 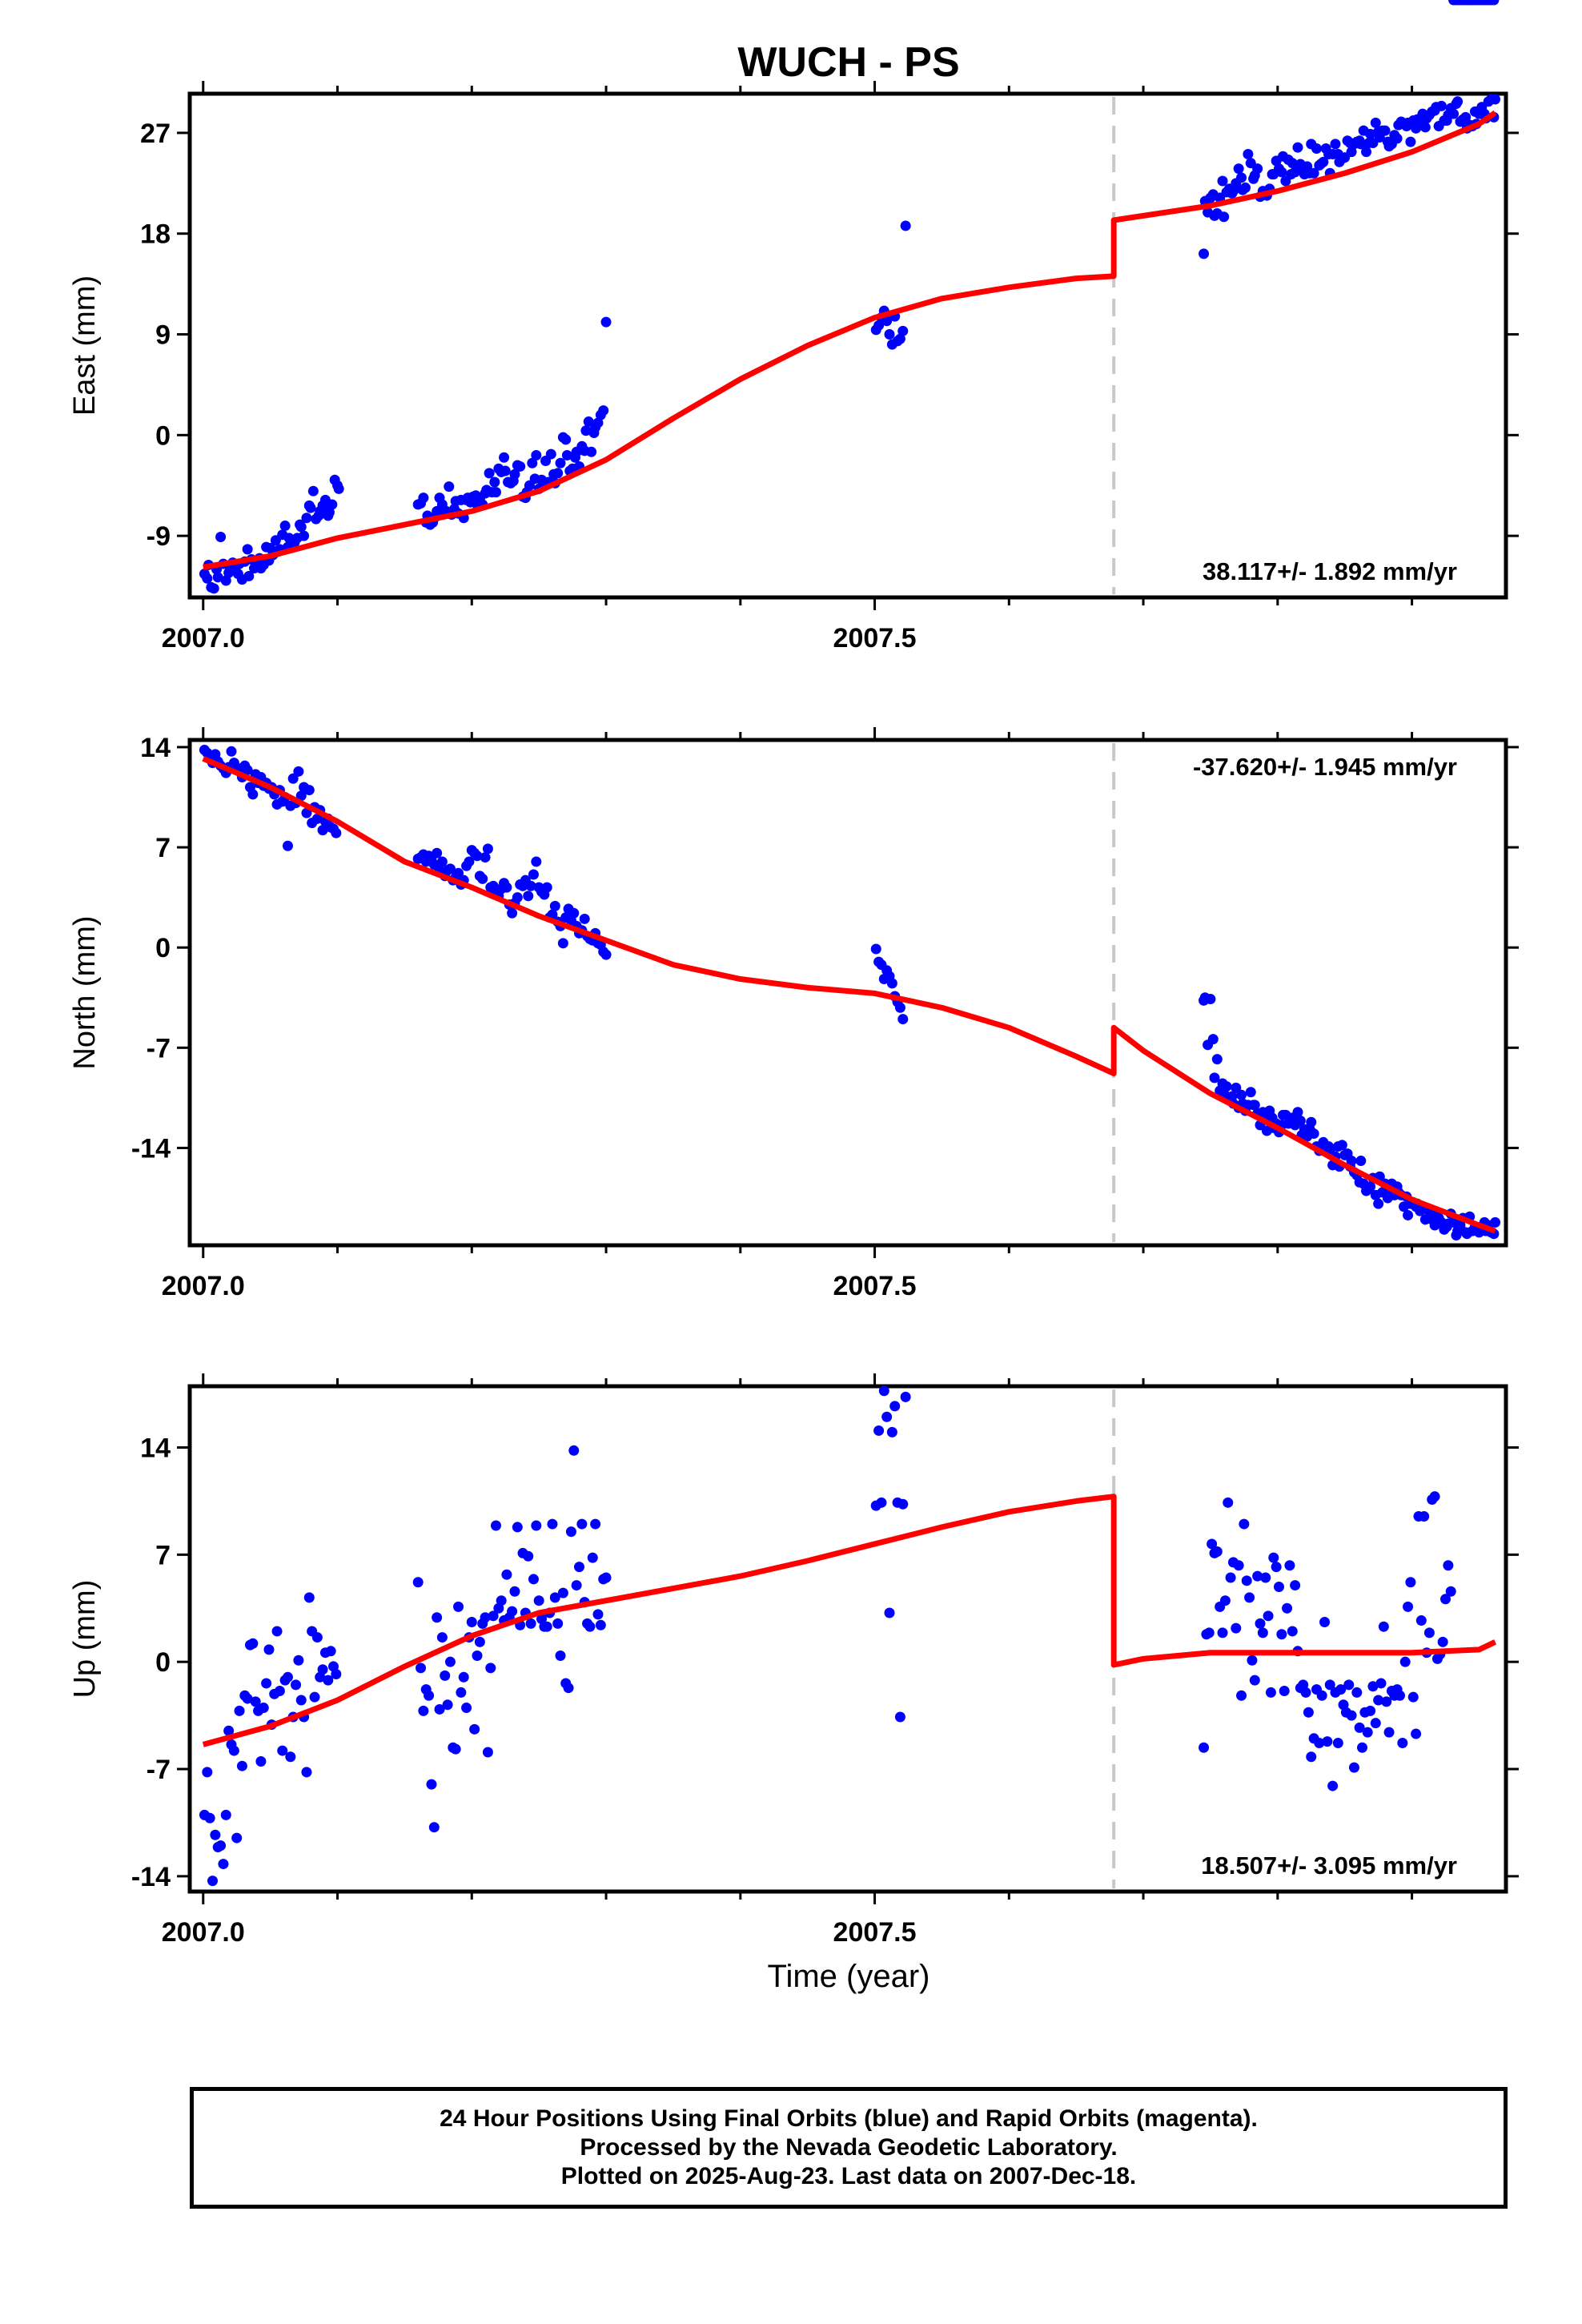 What do you see at coordinates (85, 1639) in the screenshot?
I see `y-axis-label: Up (mm)` at bounding box center [85, 1639].